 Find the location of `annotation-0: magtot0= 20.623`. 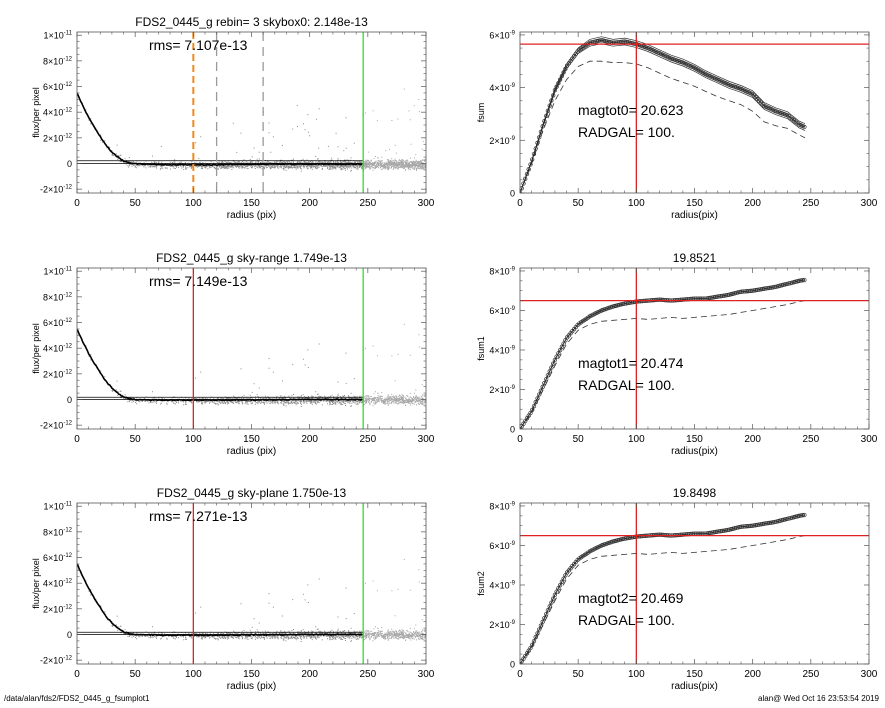

annotation-0: magtot0= 20.623 is located at coordinates (631, 110).